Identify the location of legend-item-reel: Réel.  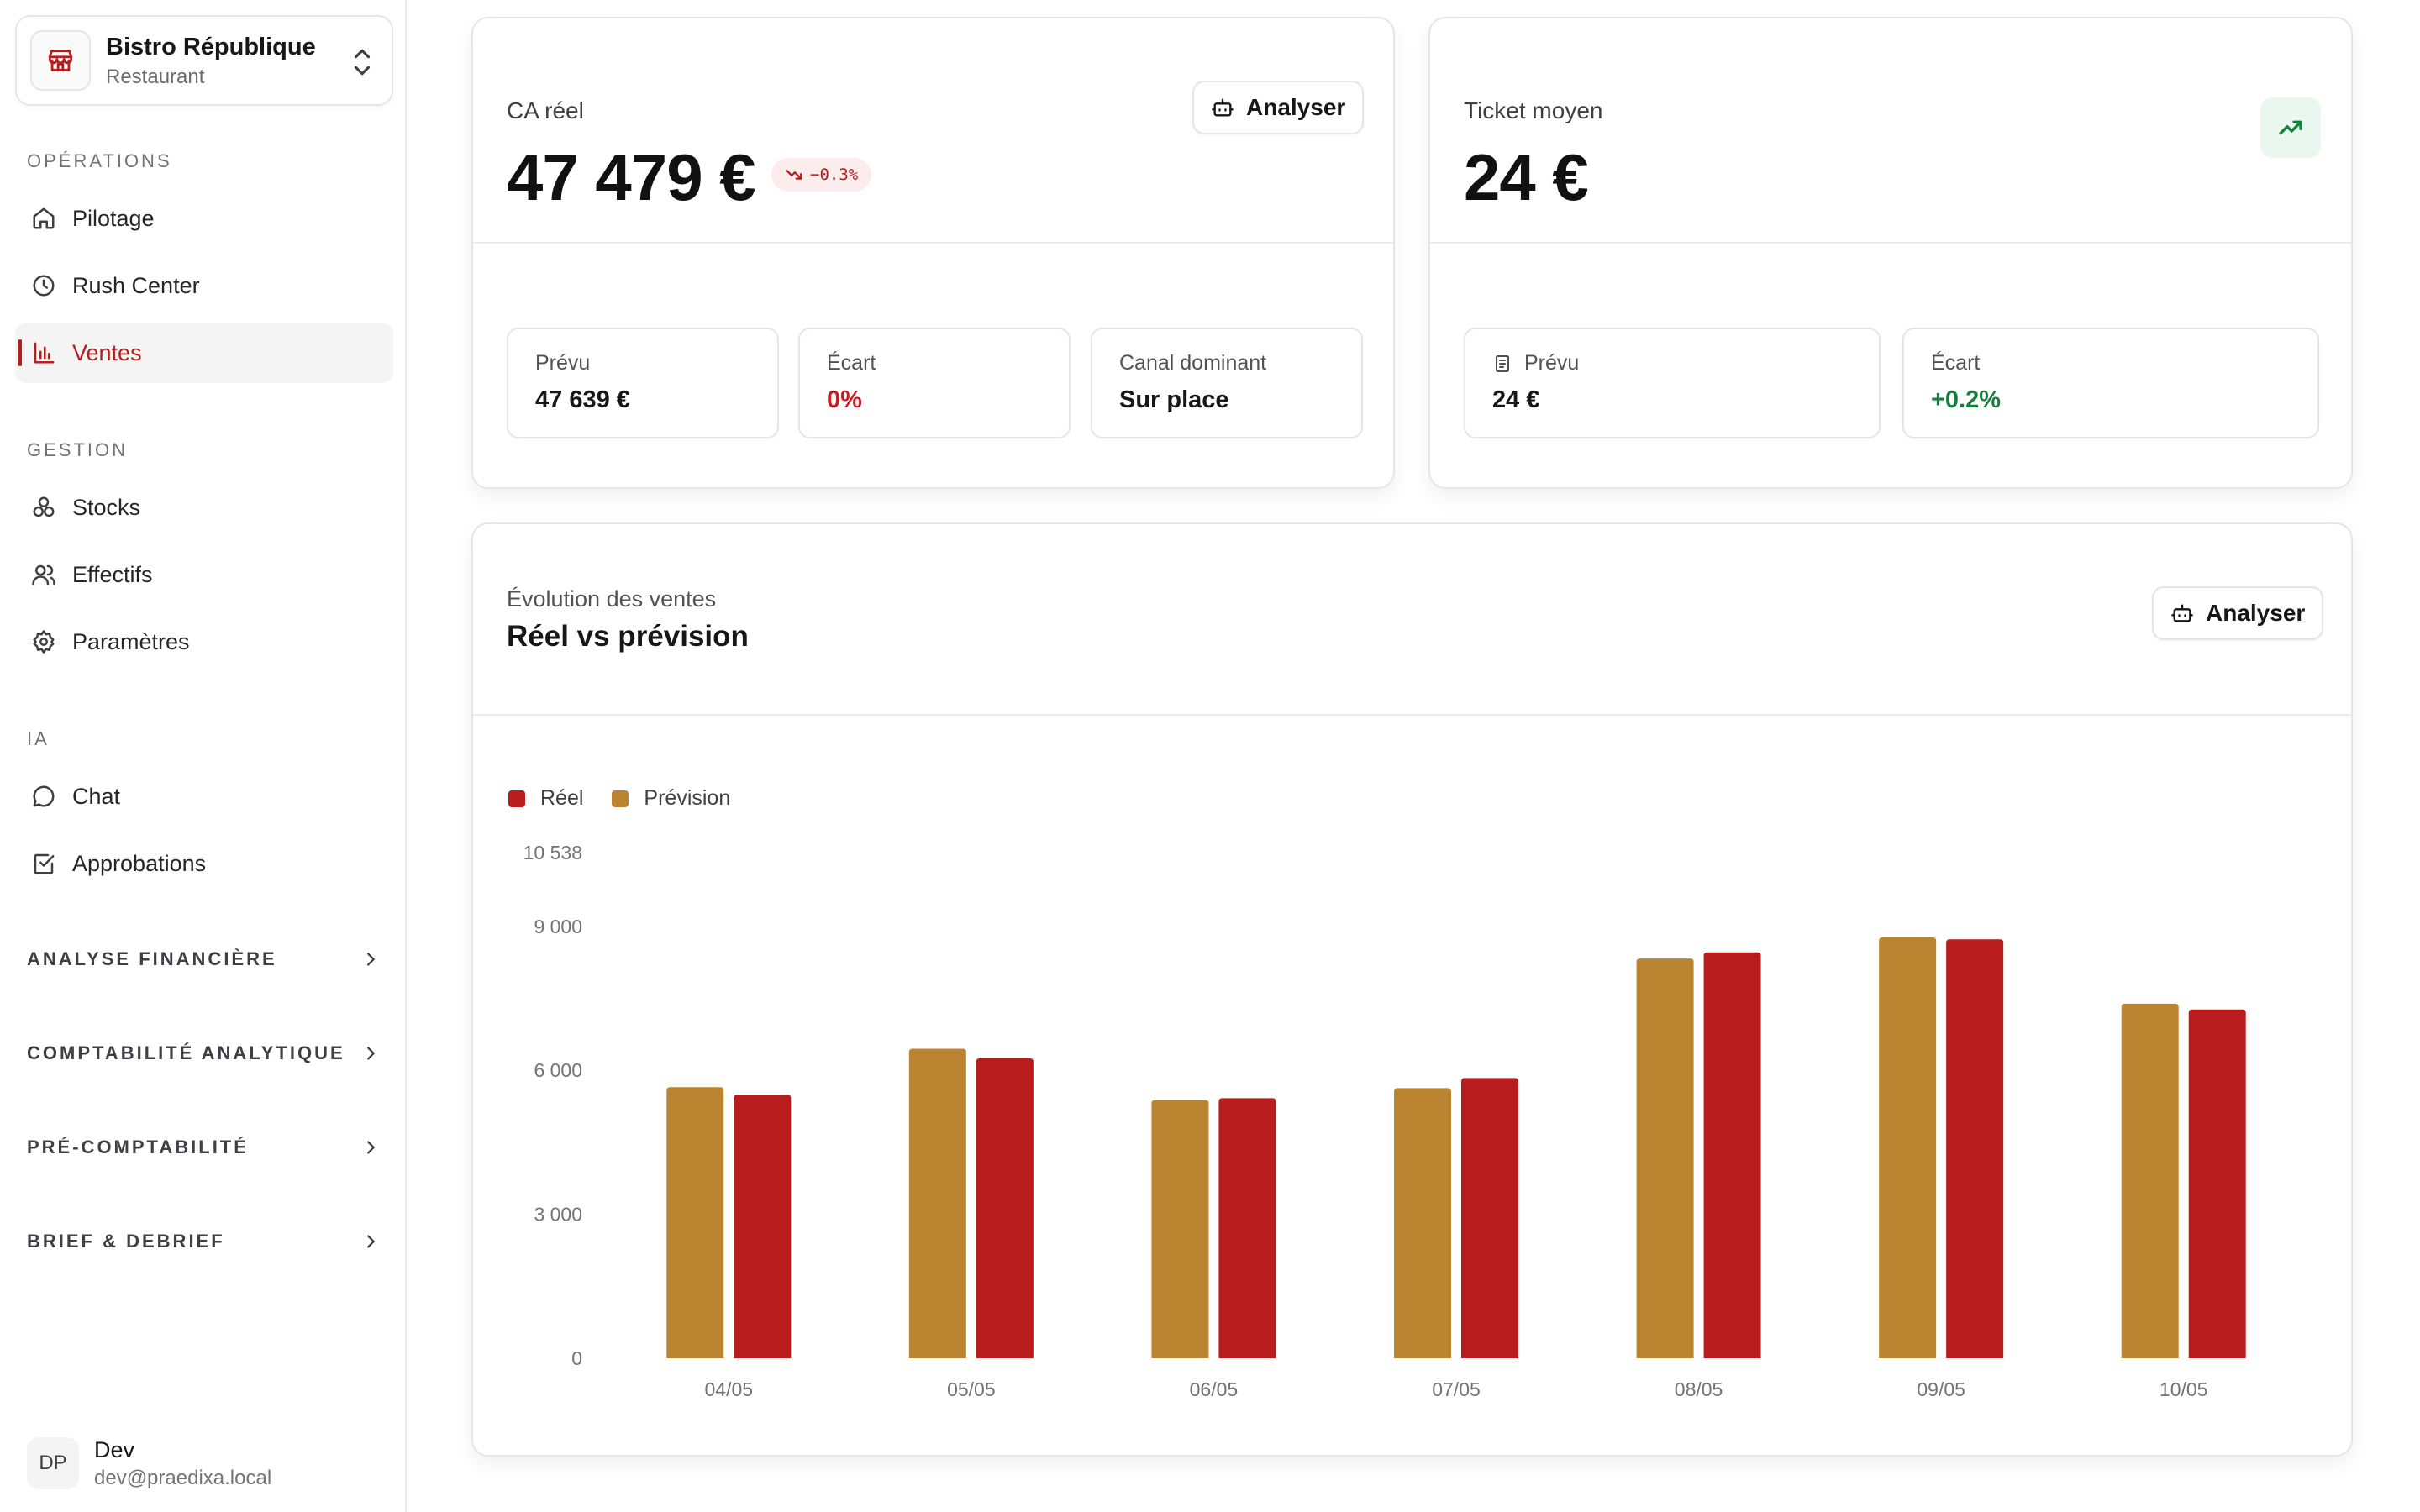
(545, 798).